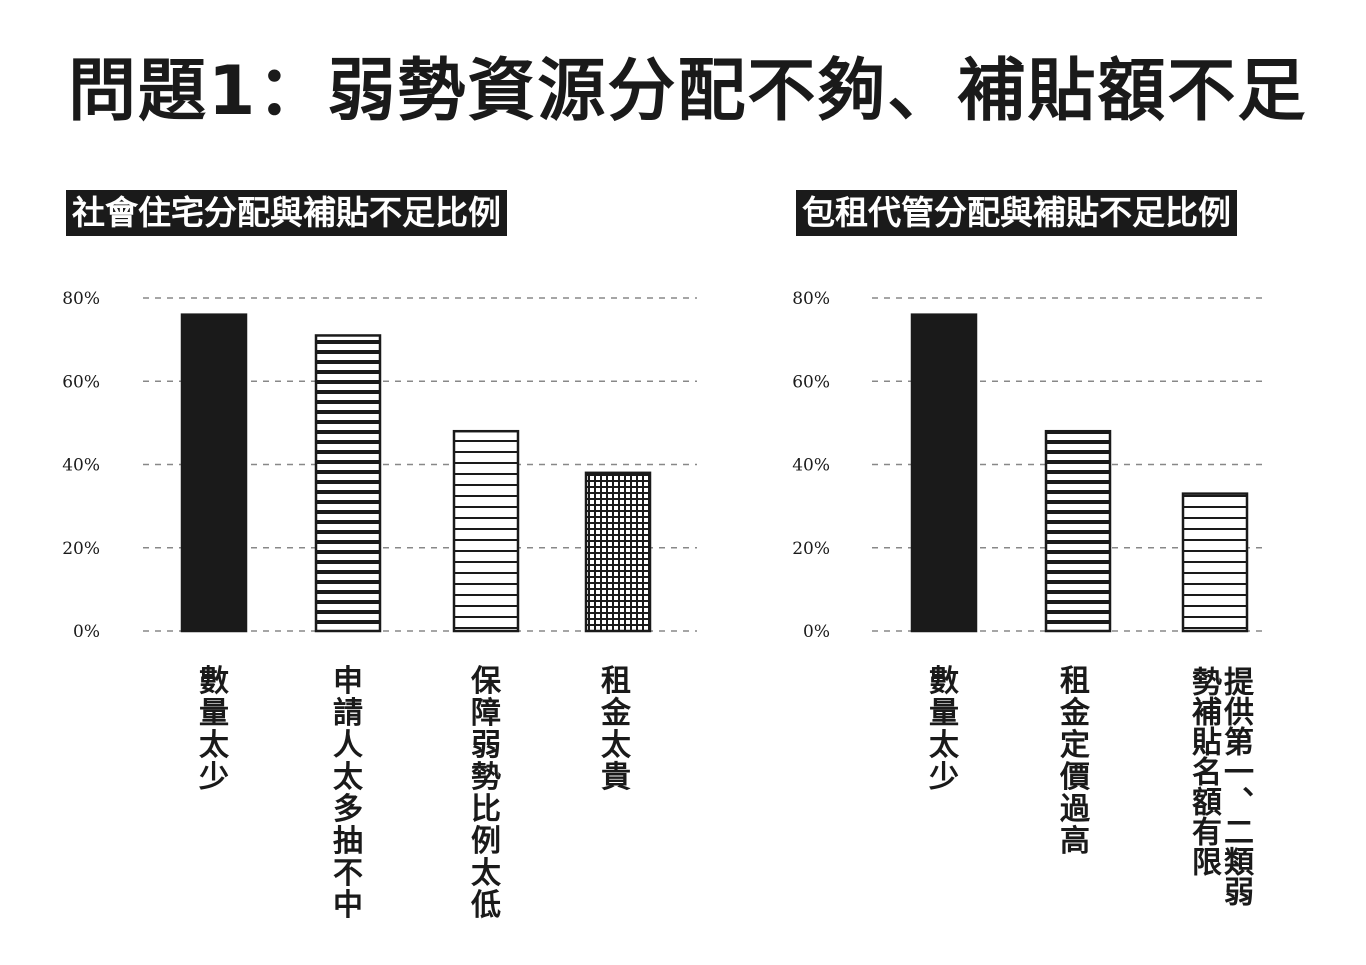 Image resolution: width=1366 pixels, height=965 pixels. Describe the element at coordinates (286, 213) in the screenshot. I see `chart-title-social-housing: 社會住宅分配與補貼不足比例` at that location.